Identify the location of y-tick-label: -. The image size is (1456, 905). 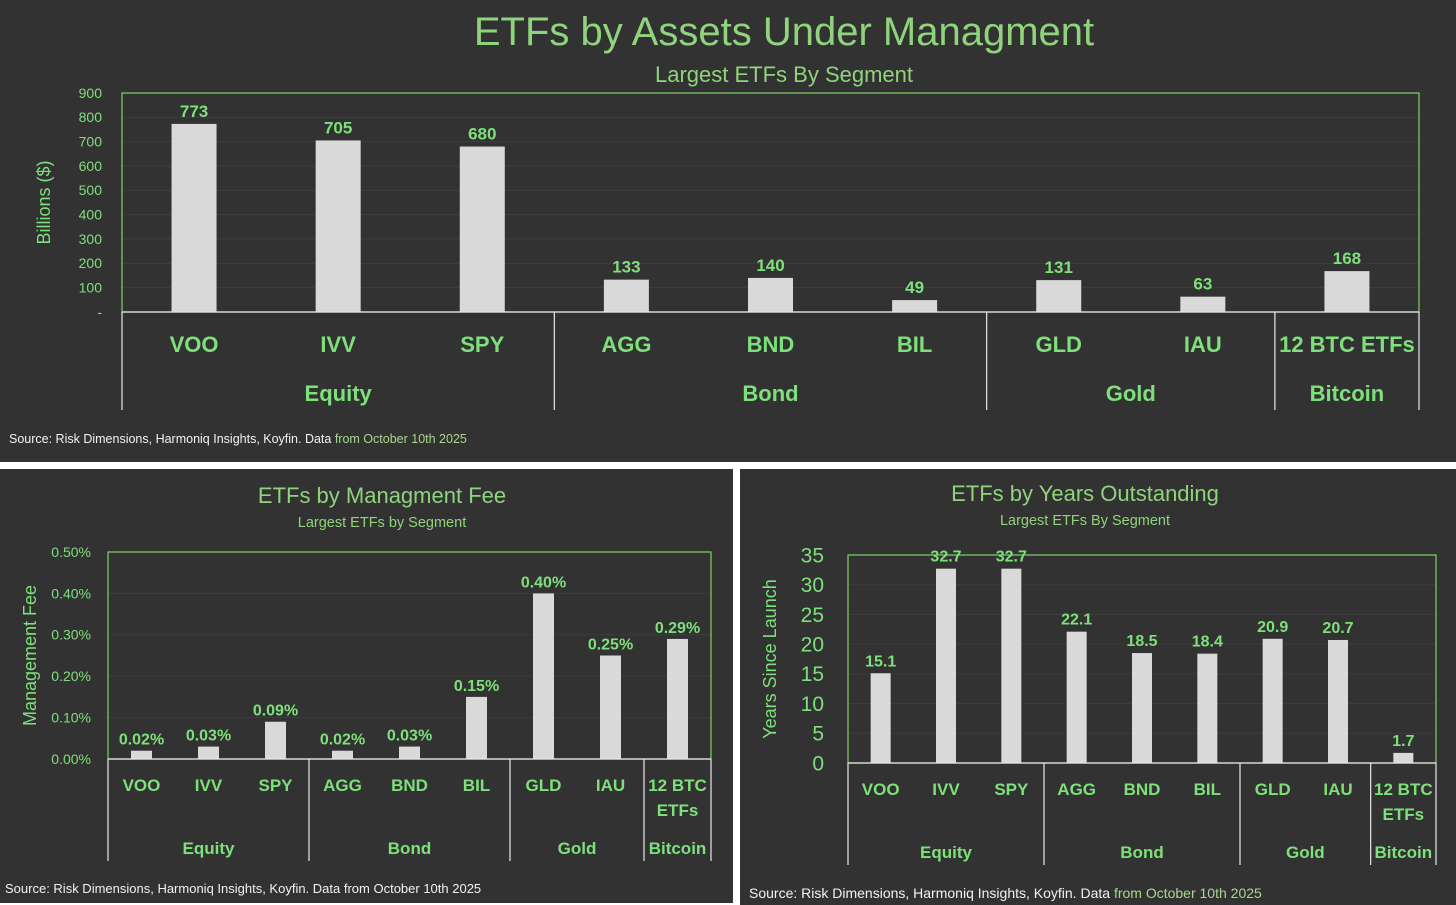
(99, 312).